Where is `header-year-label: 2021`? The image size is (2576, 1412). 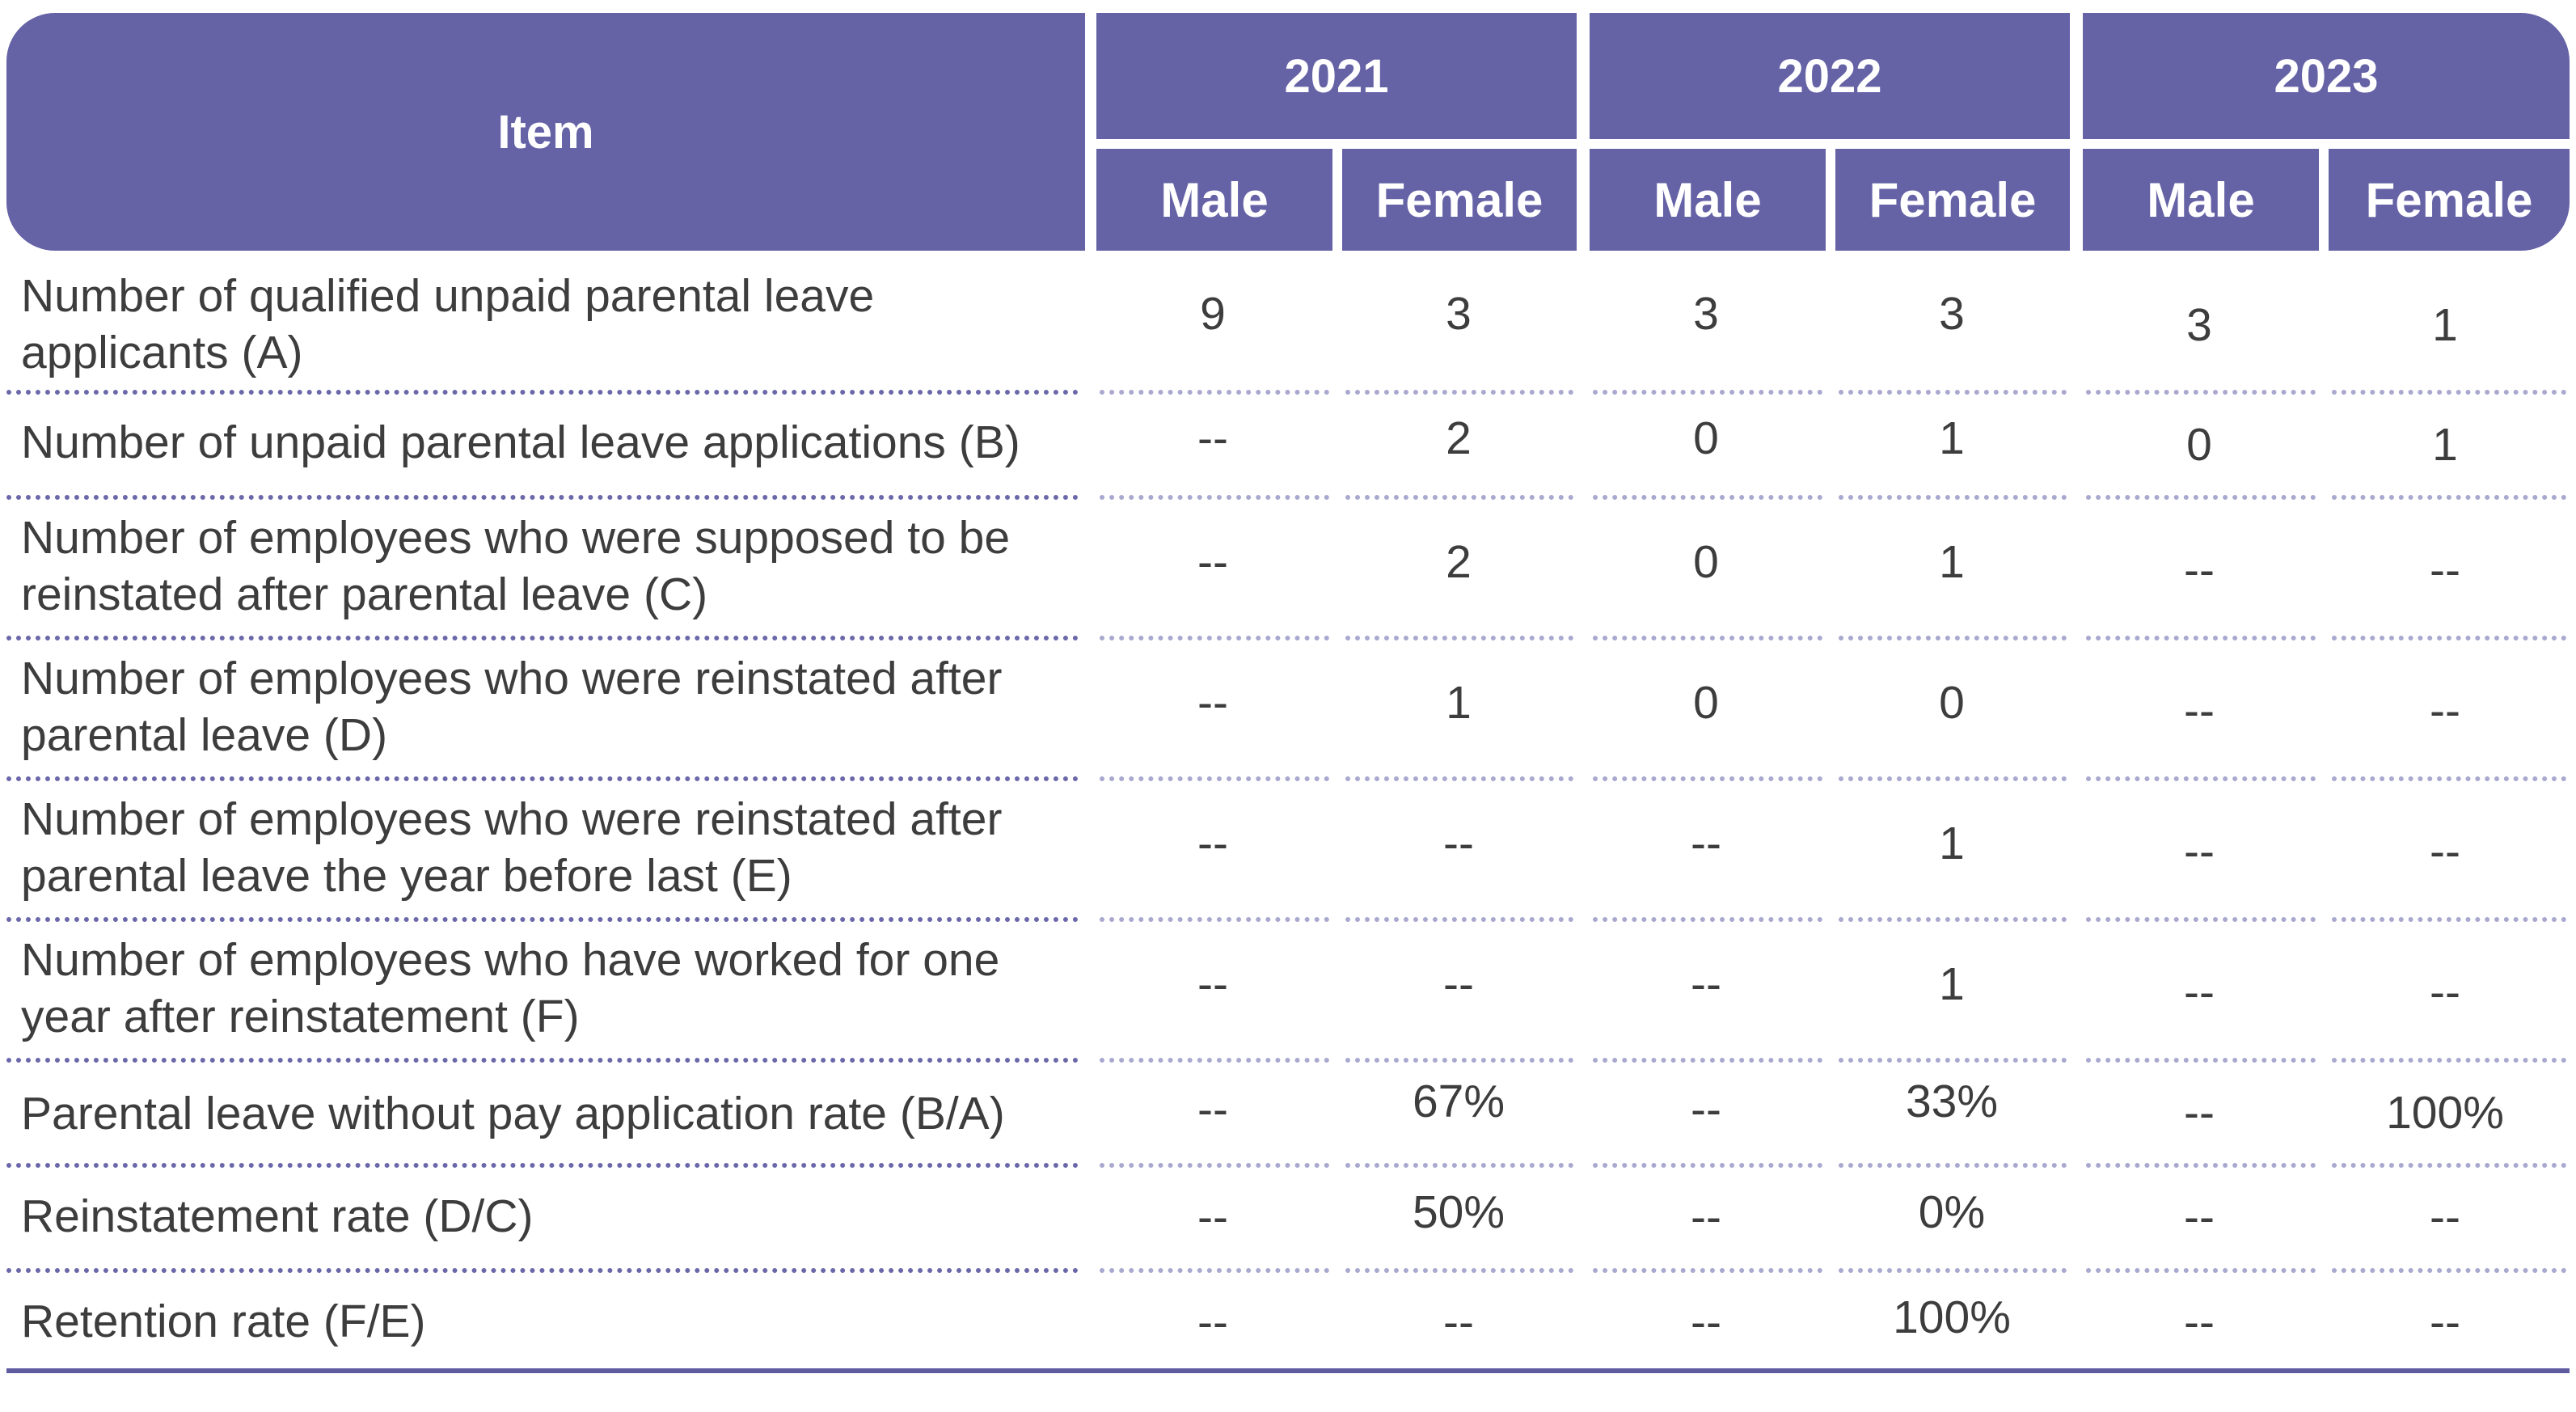
header-year-label: 2021 is located at coordinates (1336, 76).